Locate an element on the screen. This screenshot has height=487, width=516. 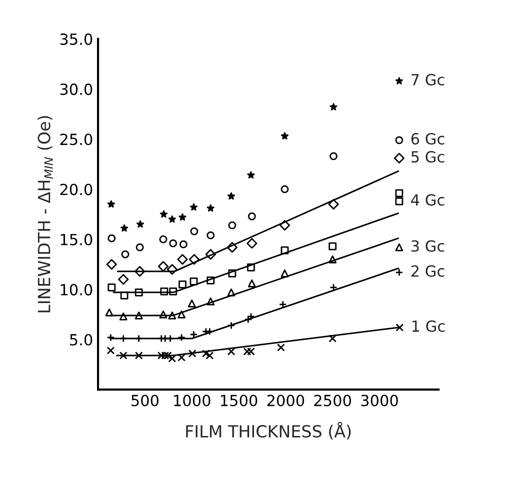
x-tick-label: 1000 is located at coordinates (192, 400).